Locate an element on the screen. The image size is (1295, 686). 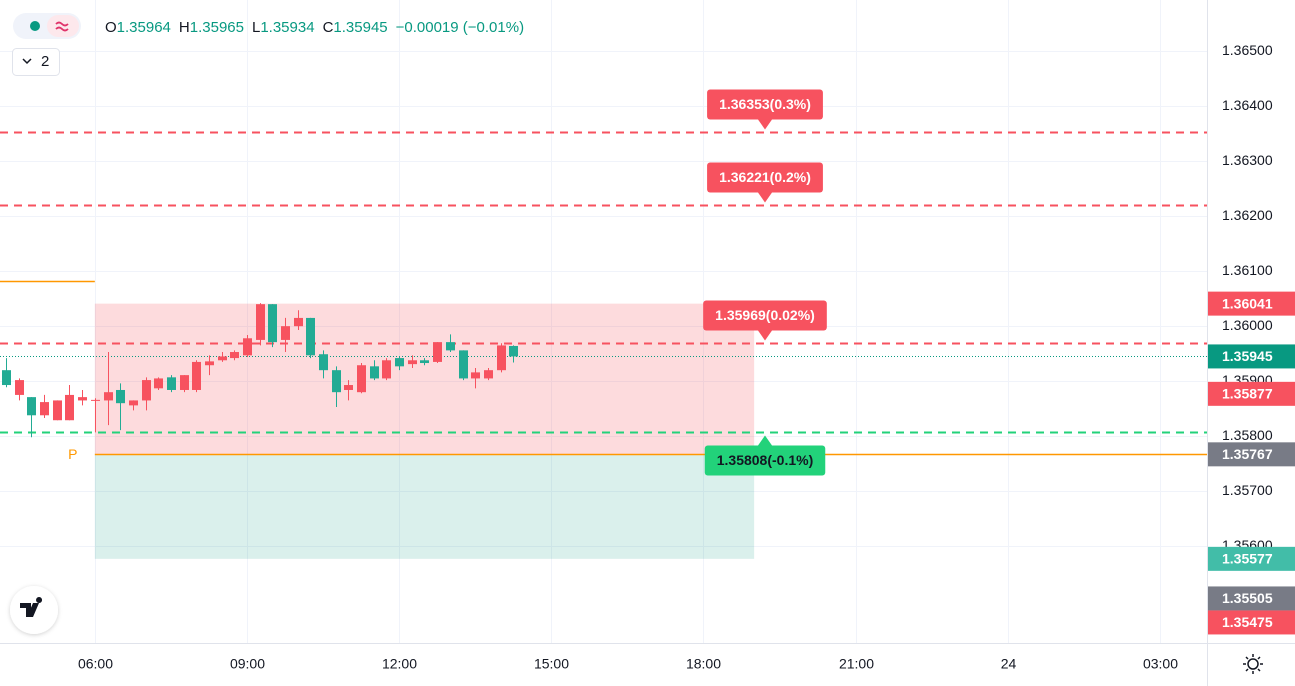
y-tick-label: 1.36000 is located at coordinates (1247, 325).